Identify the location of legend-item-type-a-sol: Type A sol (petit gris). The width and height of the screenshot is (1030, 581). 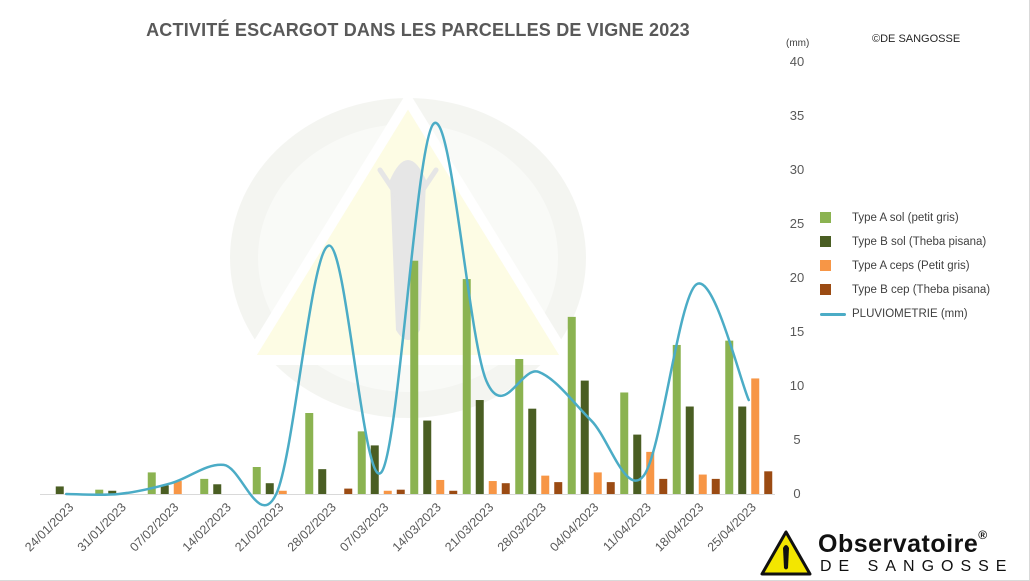
(922, 218).